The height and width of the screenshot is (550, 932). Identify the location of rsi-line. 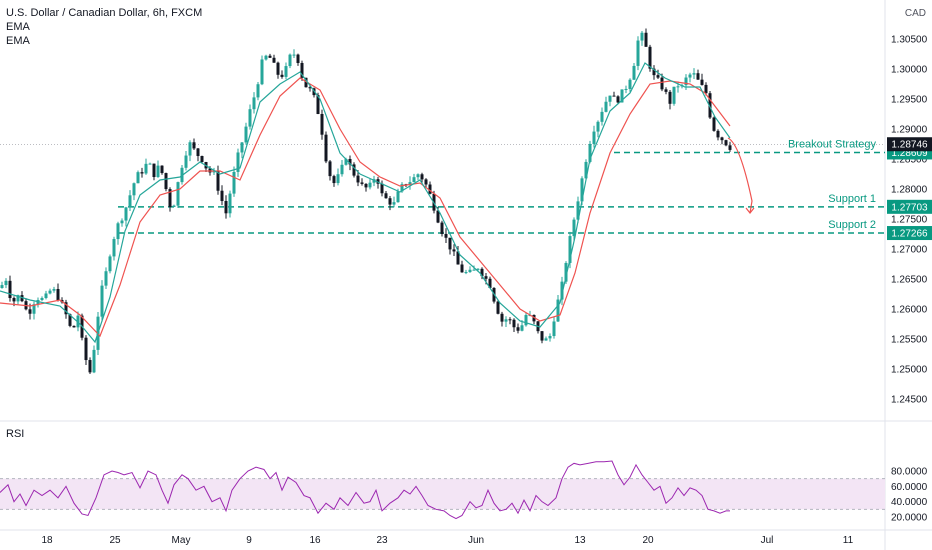
(365, 490).